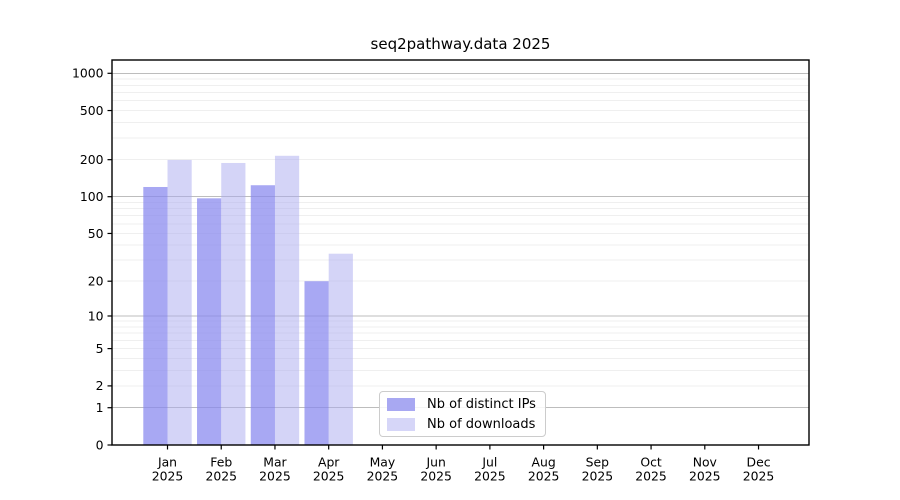  What do you see at coordinates (401, 424) in the screenshot?
I see `legend-swatch-downloads` at bounding box center [401, 424].